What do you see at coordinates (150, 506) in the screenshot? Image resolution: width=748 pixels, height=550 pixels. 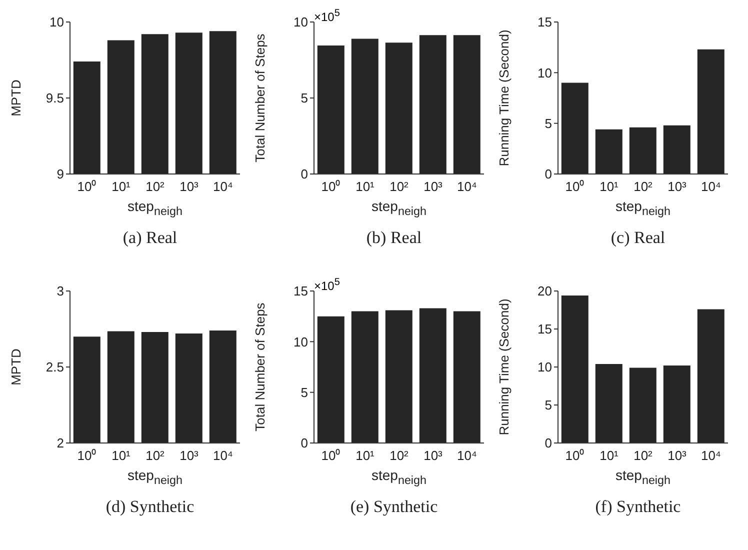 I see `text: (d) Synthetic` at bounding box center [150, 506].